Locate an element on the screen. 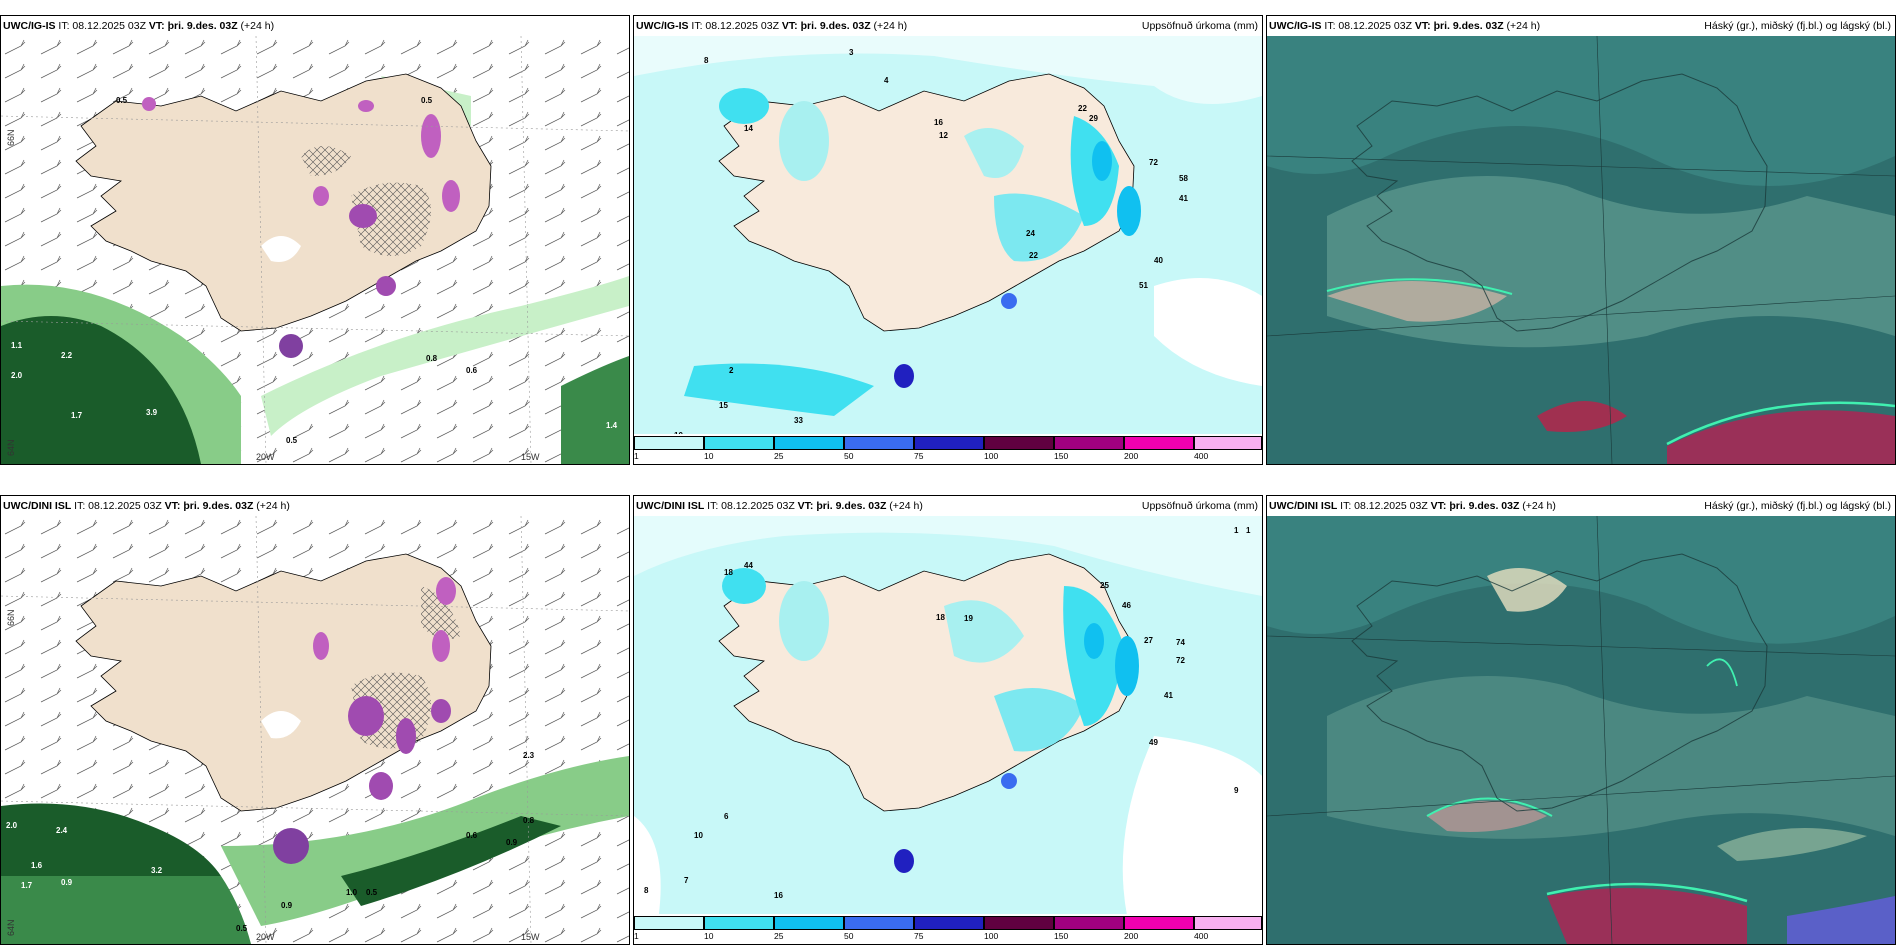  precip-value: 29 is located at coordinates (1093, 118).